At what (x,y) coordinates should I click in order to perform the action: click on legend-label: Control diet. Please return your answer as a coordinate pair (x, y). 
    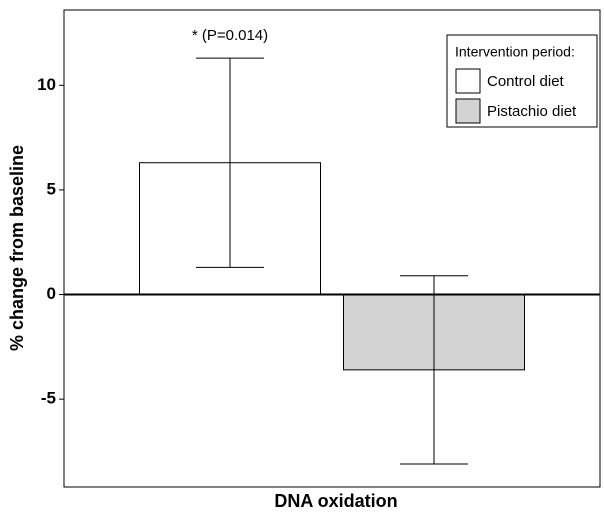
    Looking at the image, I should click on (526, 81).